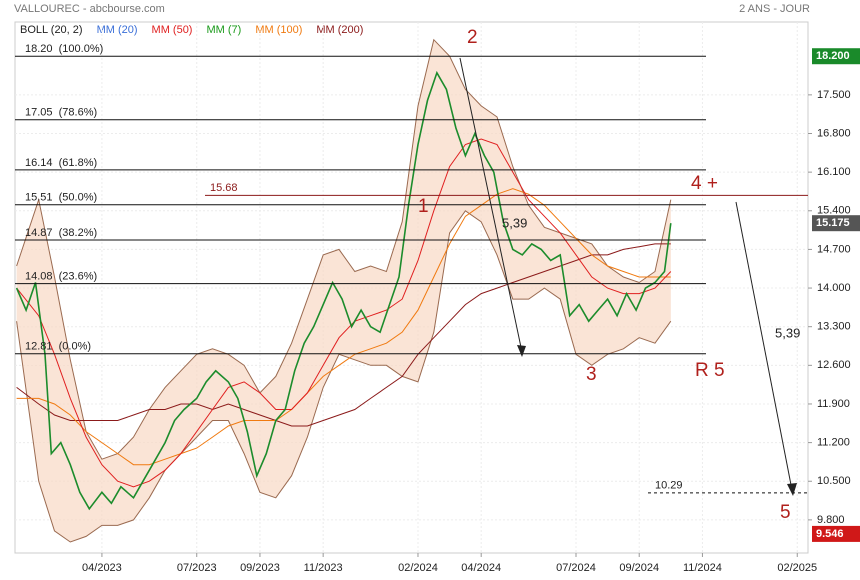  I want to click on fib-label: 14.87 (38.2%), so click(61, 233).